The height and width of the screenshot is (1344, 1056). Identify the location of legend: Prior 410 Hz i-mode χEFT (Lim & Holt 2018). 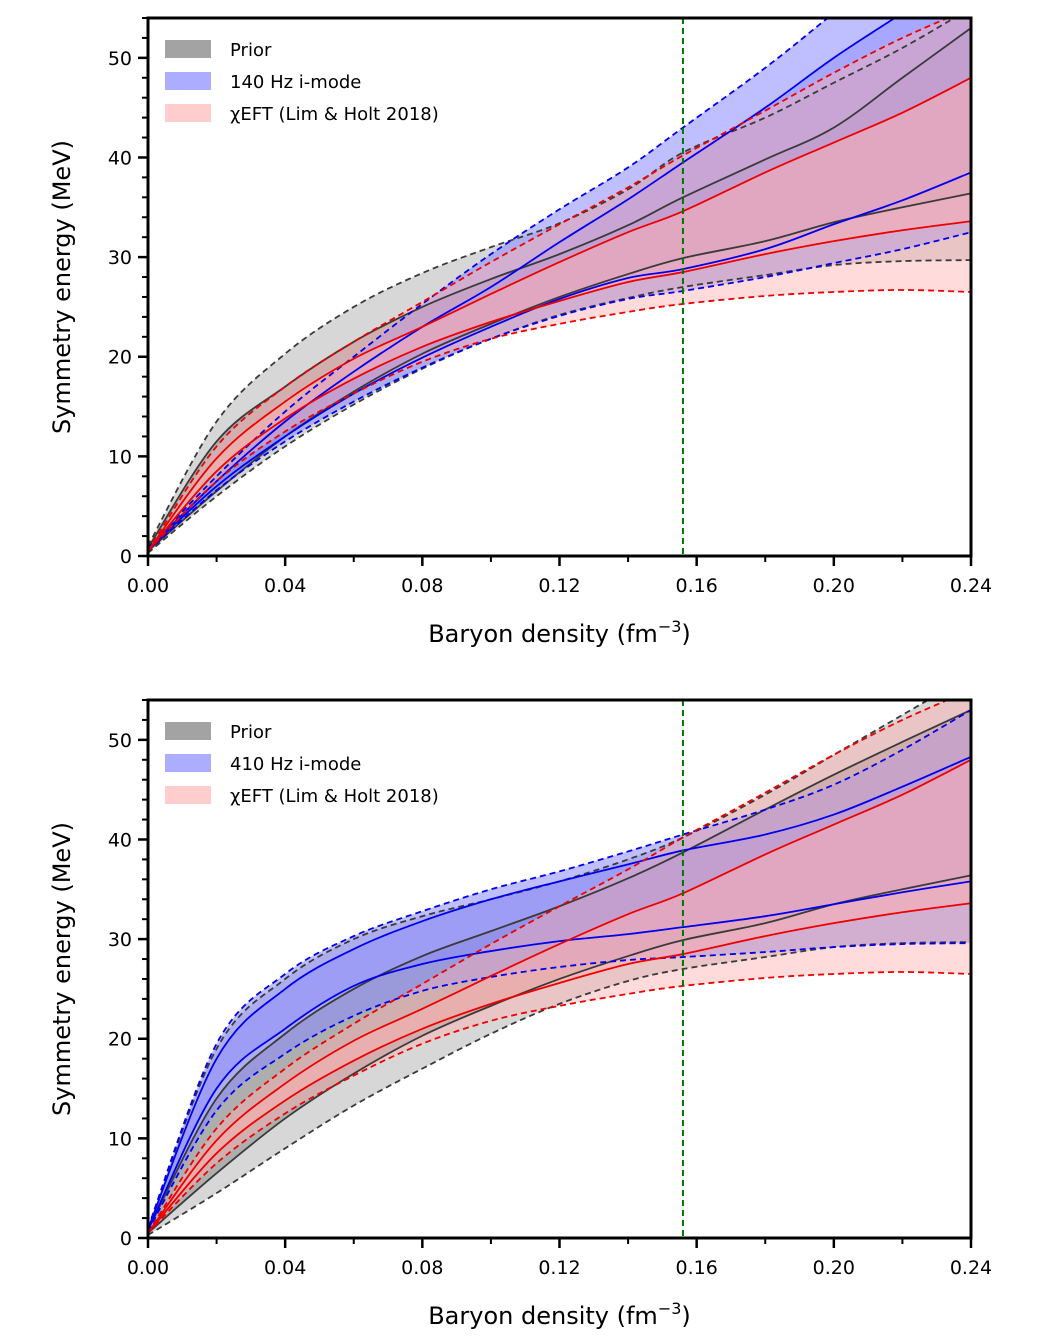
(302, 764).